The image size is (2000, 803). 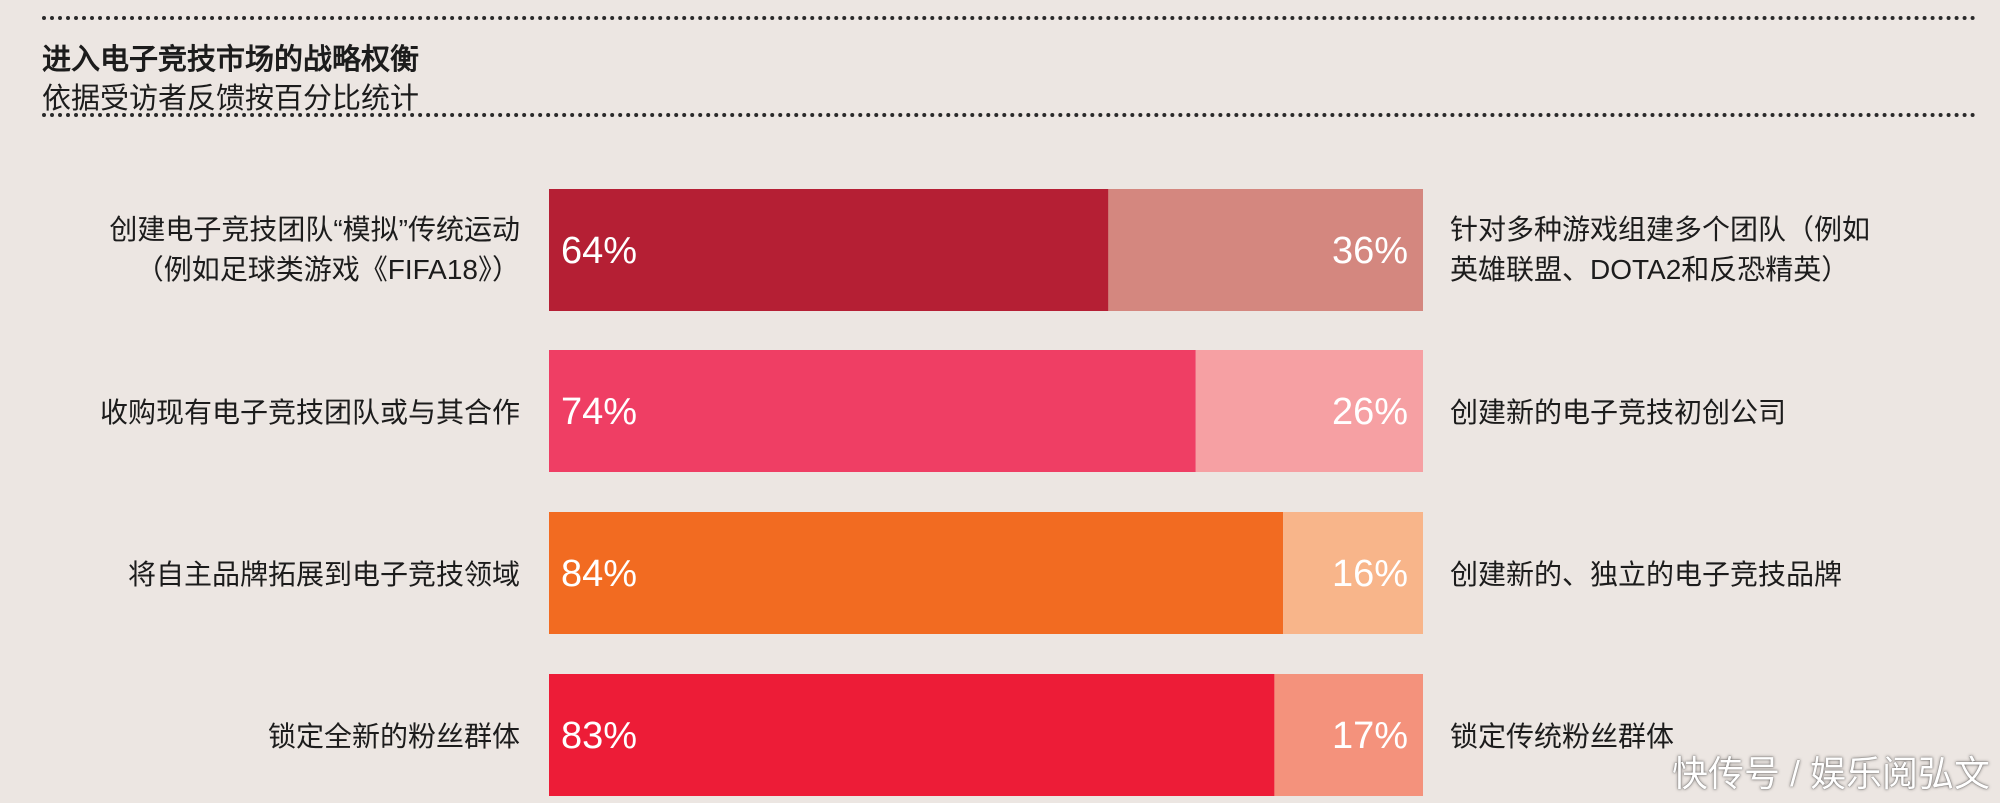 I want to click on bar-segment-row-0-left, so click(x=829, y=250).